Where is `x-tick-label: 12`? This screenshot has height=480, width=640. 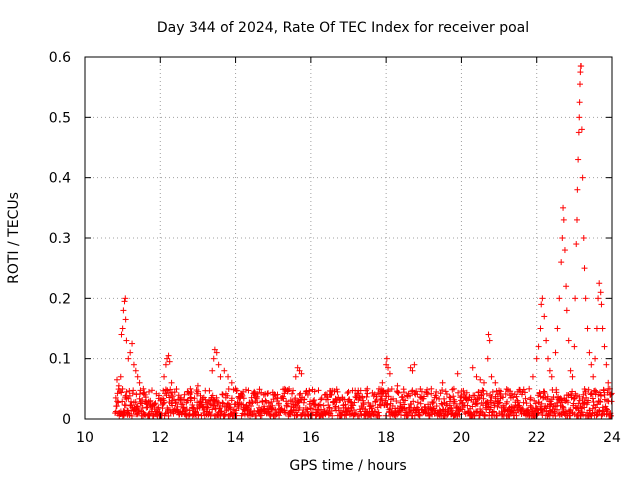 x-tick-label: 12 is located at coordinates (160, 438).